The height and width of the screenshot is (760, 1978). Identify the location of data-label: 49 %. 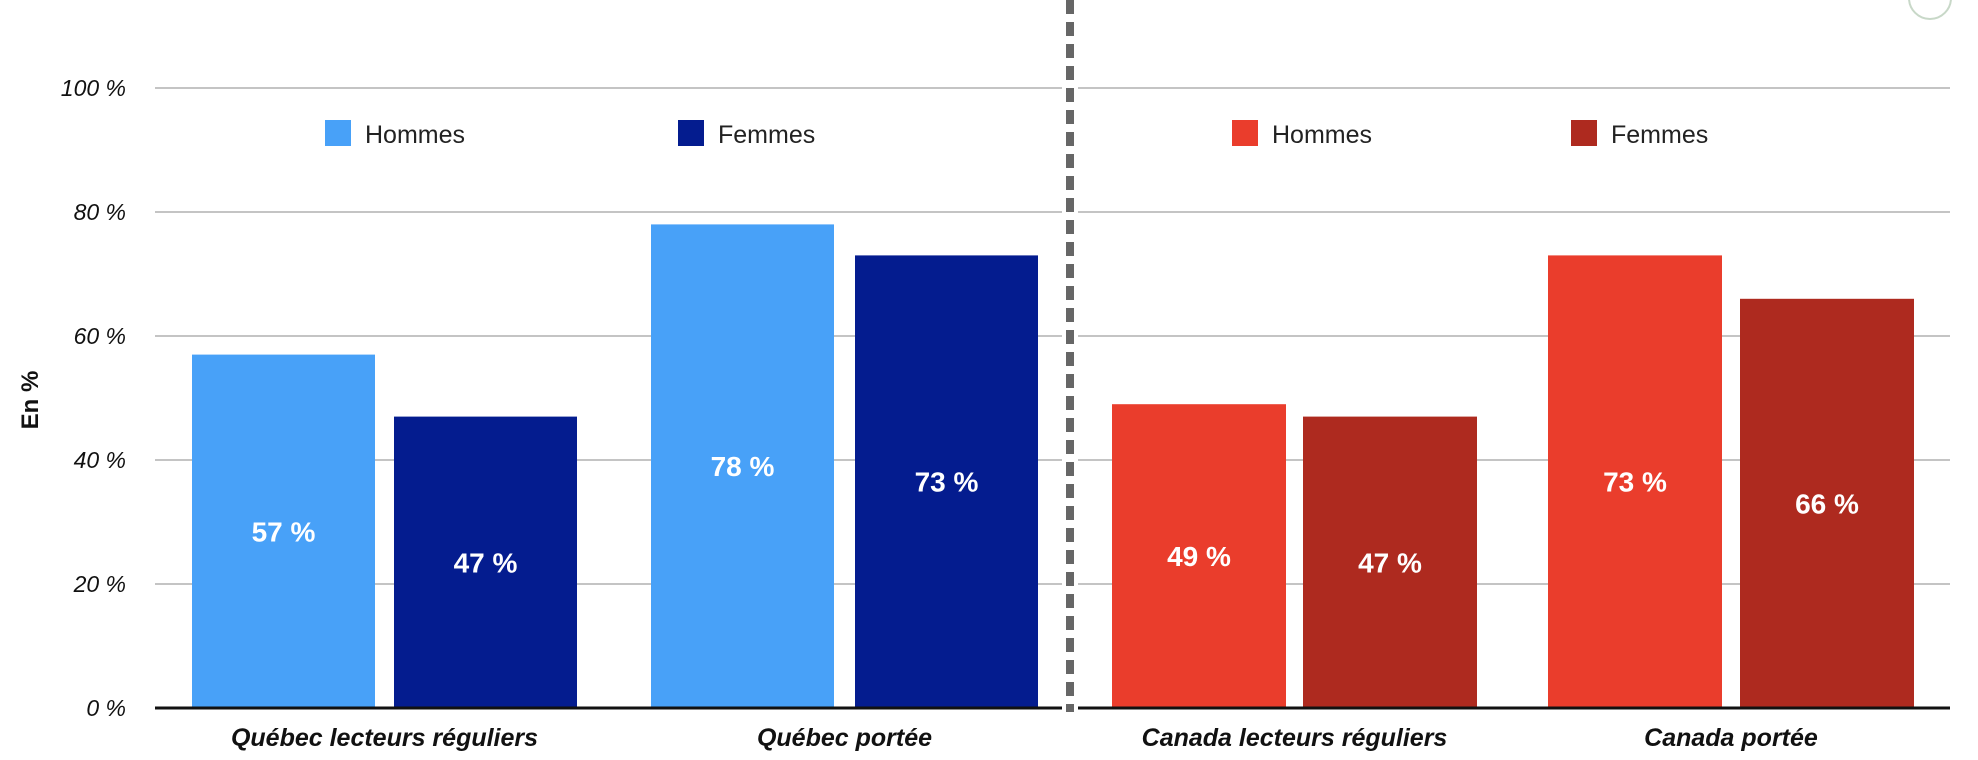
(1199, 556).